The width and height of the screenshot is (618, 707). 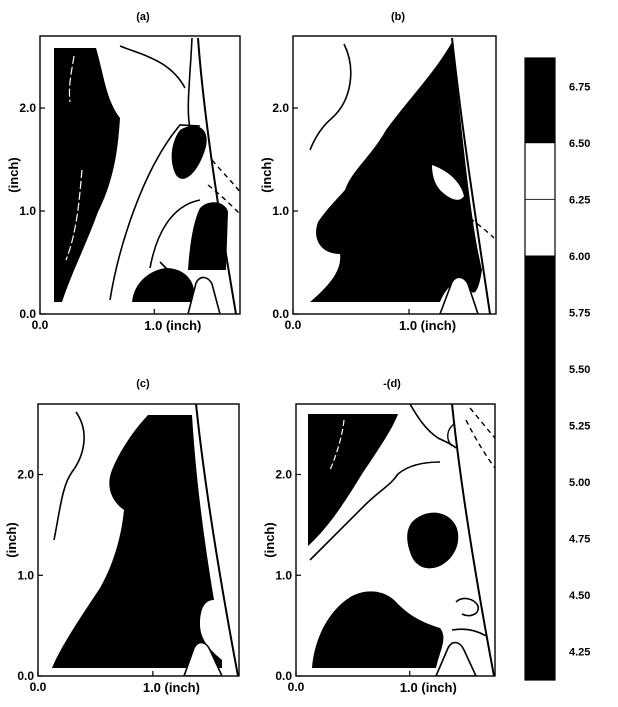 What do you see at coordinates (451, 435) in the screenshot?
I see `panel-d-small-loop` at bounding box center [451, 435].